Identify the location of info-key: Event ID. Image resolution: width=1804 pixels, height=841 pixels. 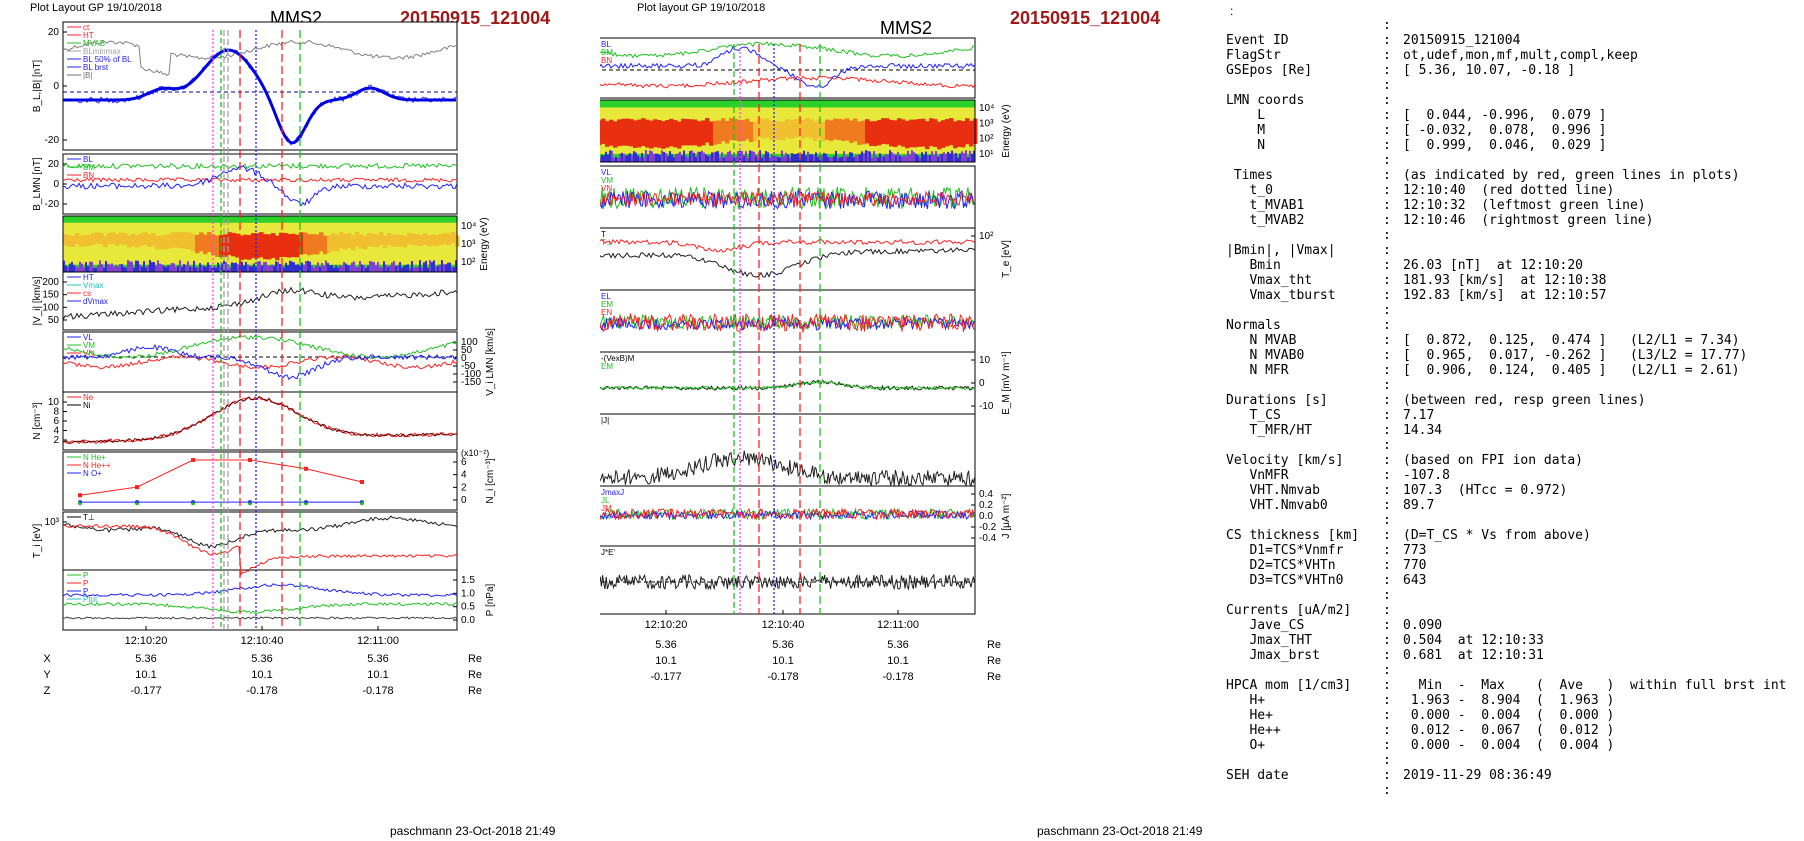
(1304, 40).